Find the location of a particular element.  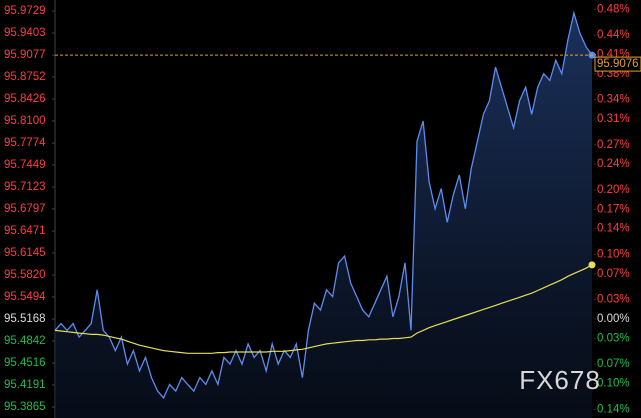

y2-tick-label: 0.27% is located at coordinates (613, 145).